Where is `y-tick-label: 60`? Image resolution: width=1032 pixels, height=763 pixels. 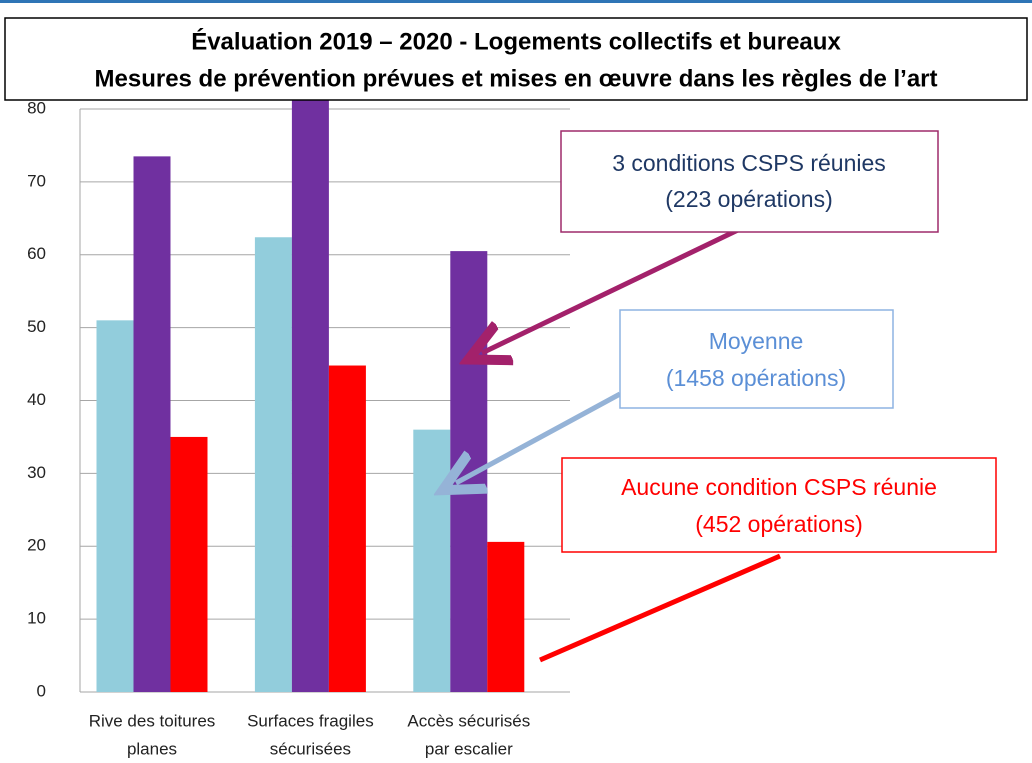 y-tick-label: 60 is located at coordinates (36, 253).